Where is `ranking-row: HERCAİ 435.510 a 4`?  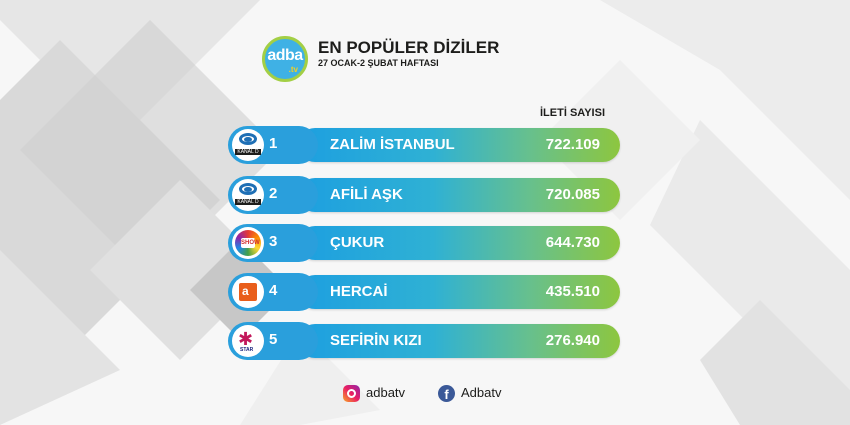 ranking-row: HERCAİ 435.510 a 4 is located at coordinates (428, 292).